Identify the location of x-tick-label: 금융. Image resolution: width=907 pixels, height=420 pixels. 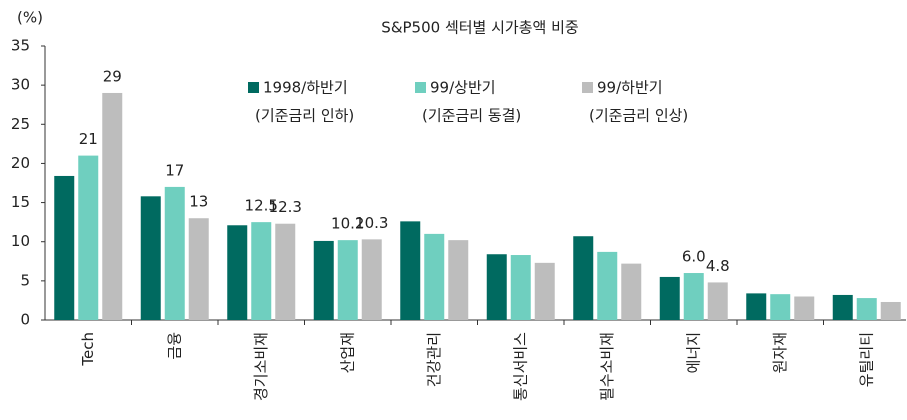
(174, 346).